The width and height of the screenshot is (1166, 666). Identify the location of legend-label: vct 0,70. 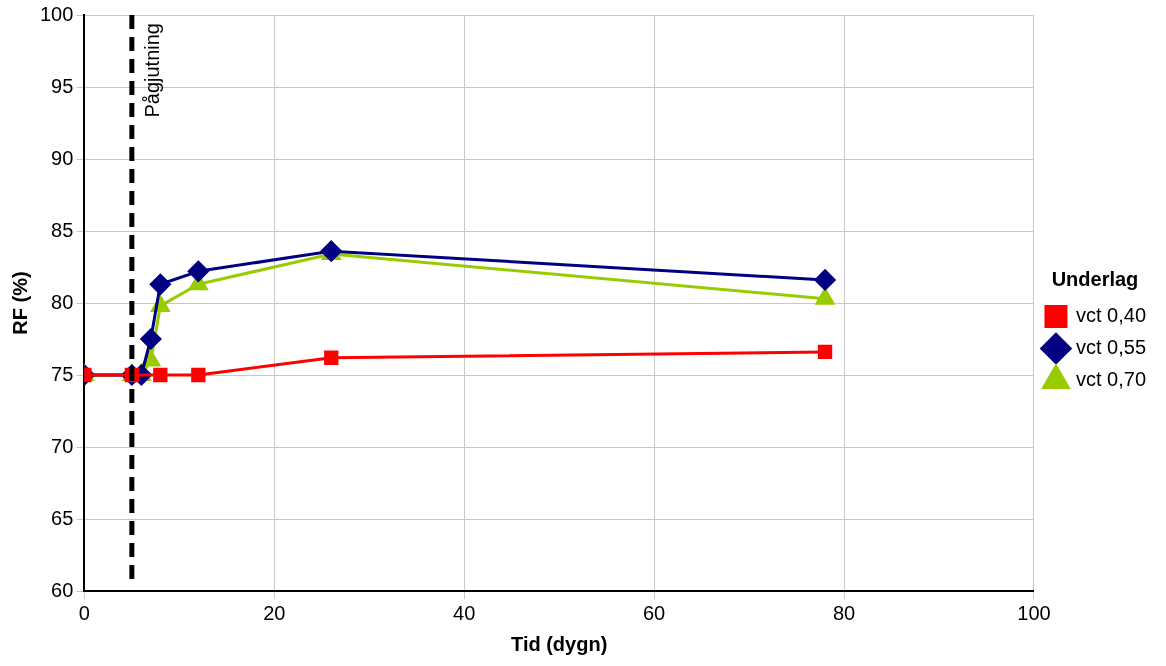
(1111, 379).